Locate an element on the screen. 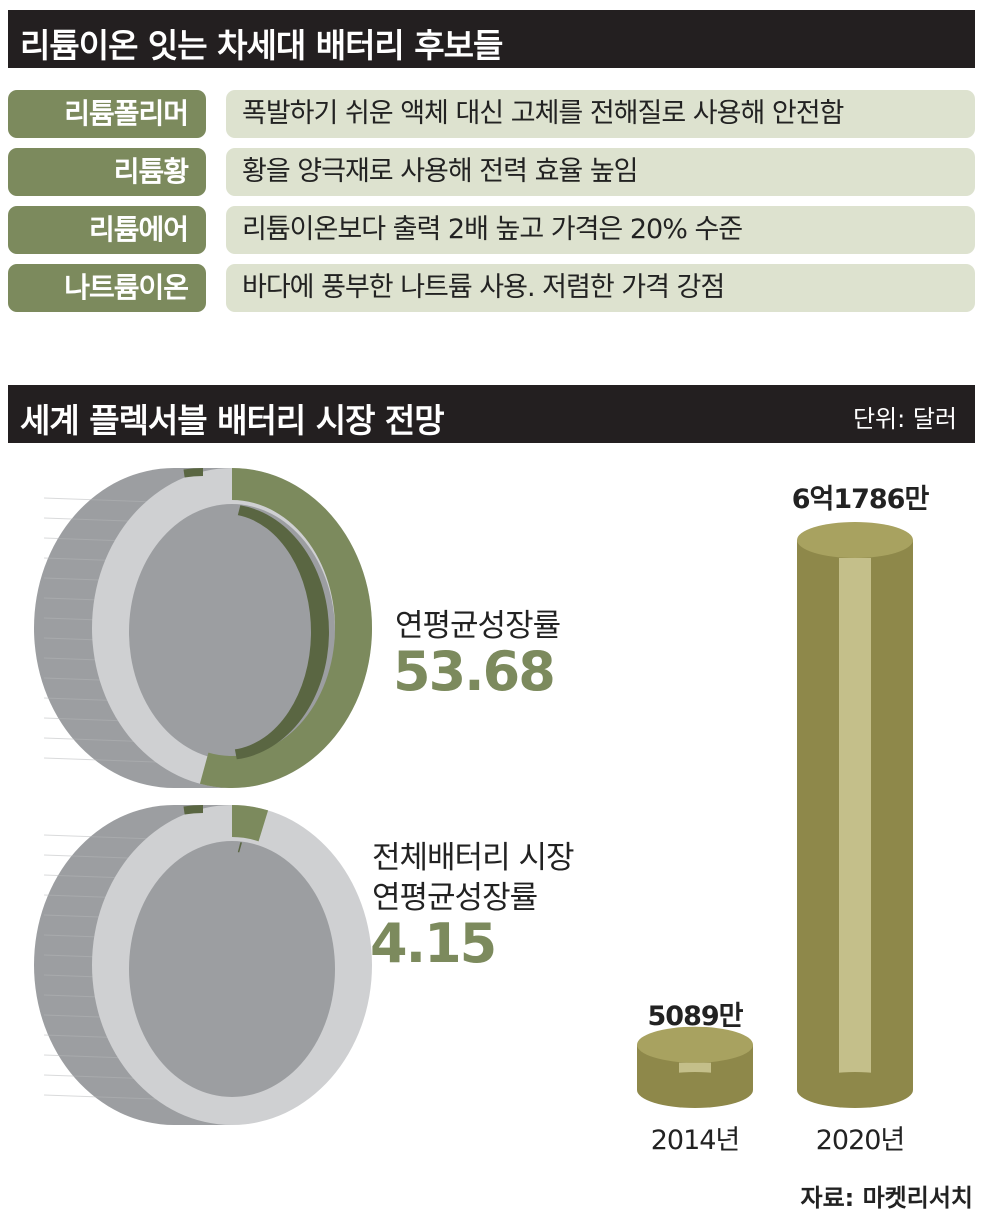 The height and width of the screenshot is (1215, 985). battery-label: 리튬에어 is located at coordinates (107, 230).